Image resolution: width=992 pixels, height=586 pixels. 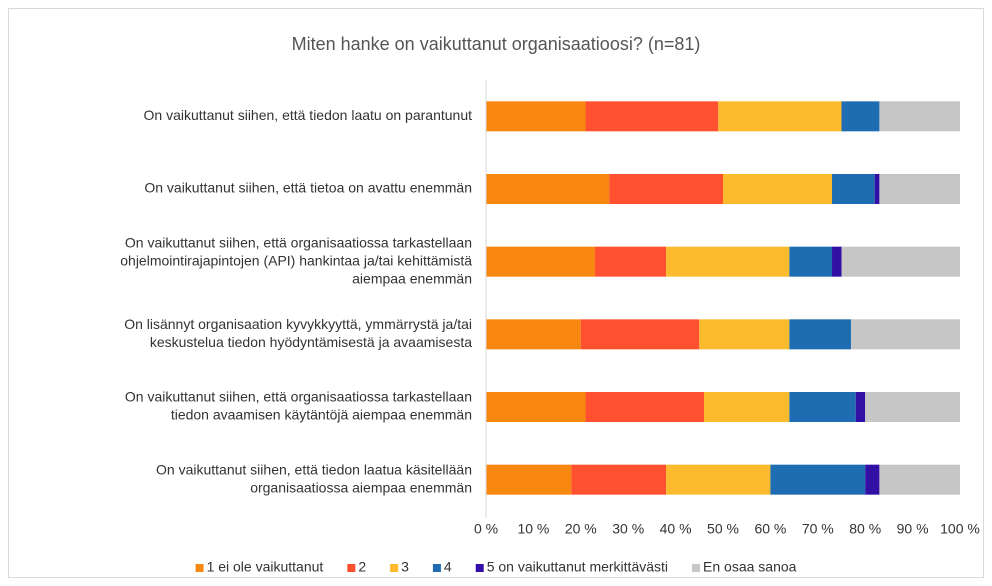 What do you see at coordinates (412, 278) in the screenshot?
I see `y-tick-label: aiempaa enemmän` at bounding box center [412, 278].